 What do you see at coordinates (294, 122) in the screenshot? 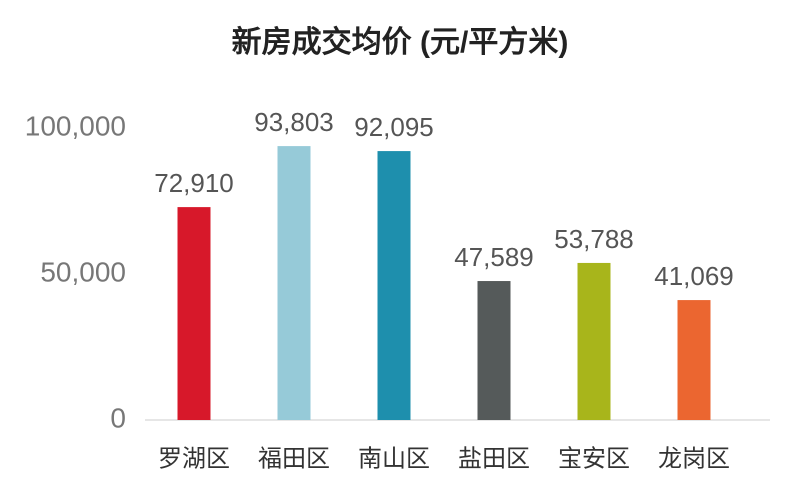
I see `value-label: 93,803` at bounding box center [294, 122].